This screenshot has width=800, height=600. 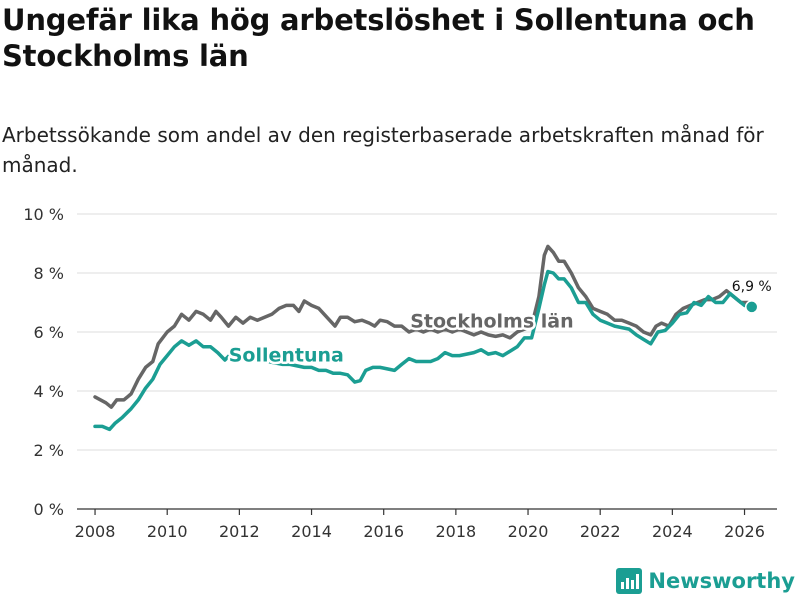 What do you see at coordinates (311, 531) in the screenshot?
I see `x-tick-label: 2014` at bounding box center [311, 531].